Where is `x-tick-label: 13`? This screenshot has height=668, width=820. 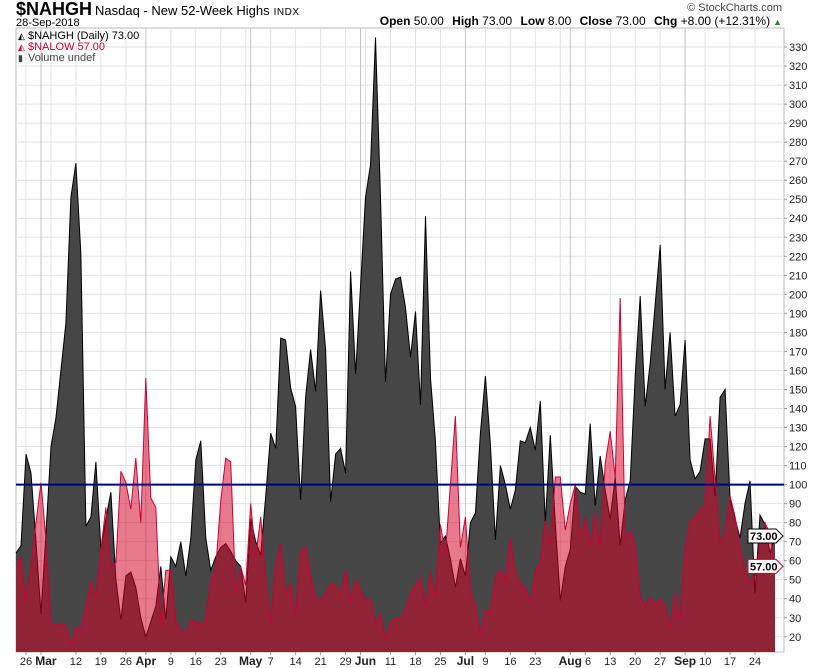 x-tick-label: 13 is located at coordinates (610, 662).